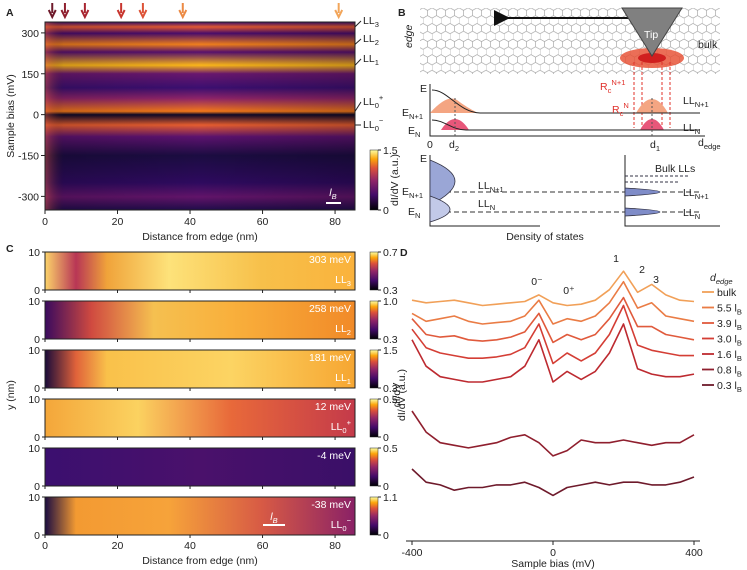  Describe the element at coordinates (416, 195) in the screenshot. I see `diagram-label-part: N+1` at that location.